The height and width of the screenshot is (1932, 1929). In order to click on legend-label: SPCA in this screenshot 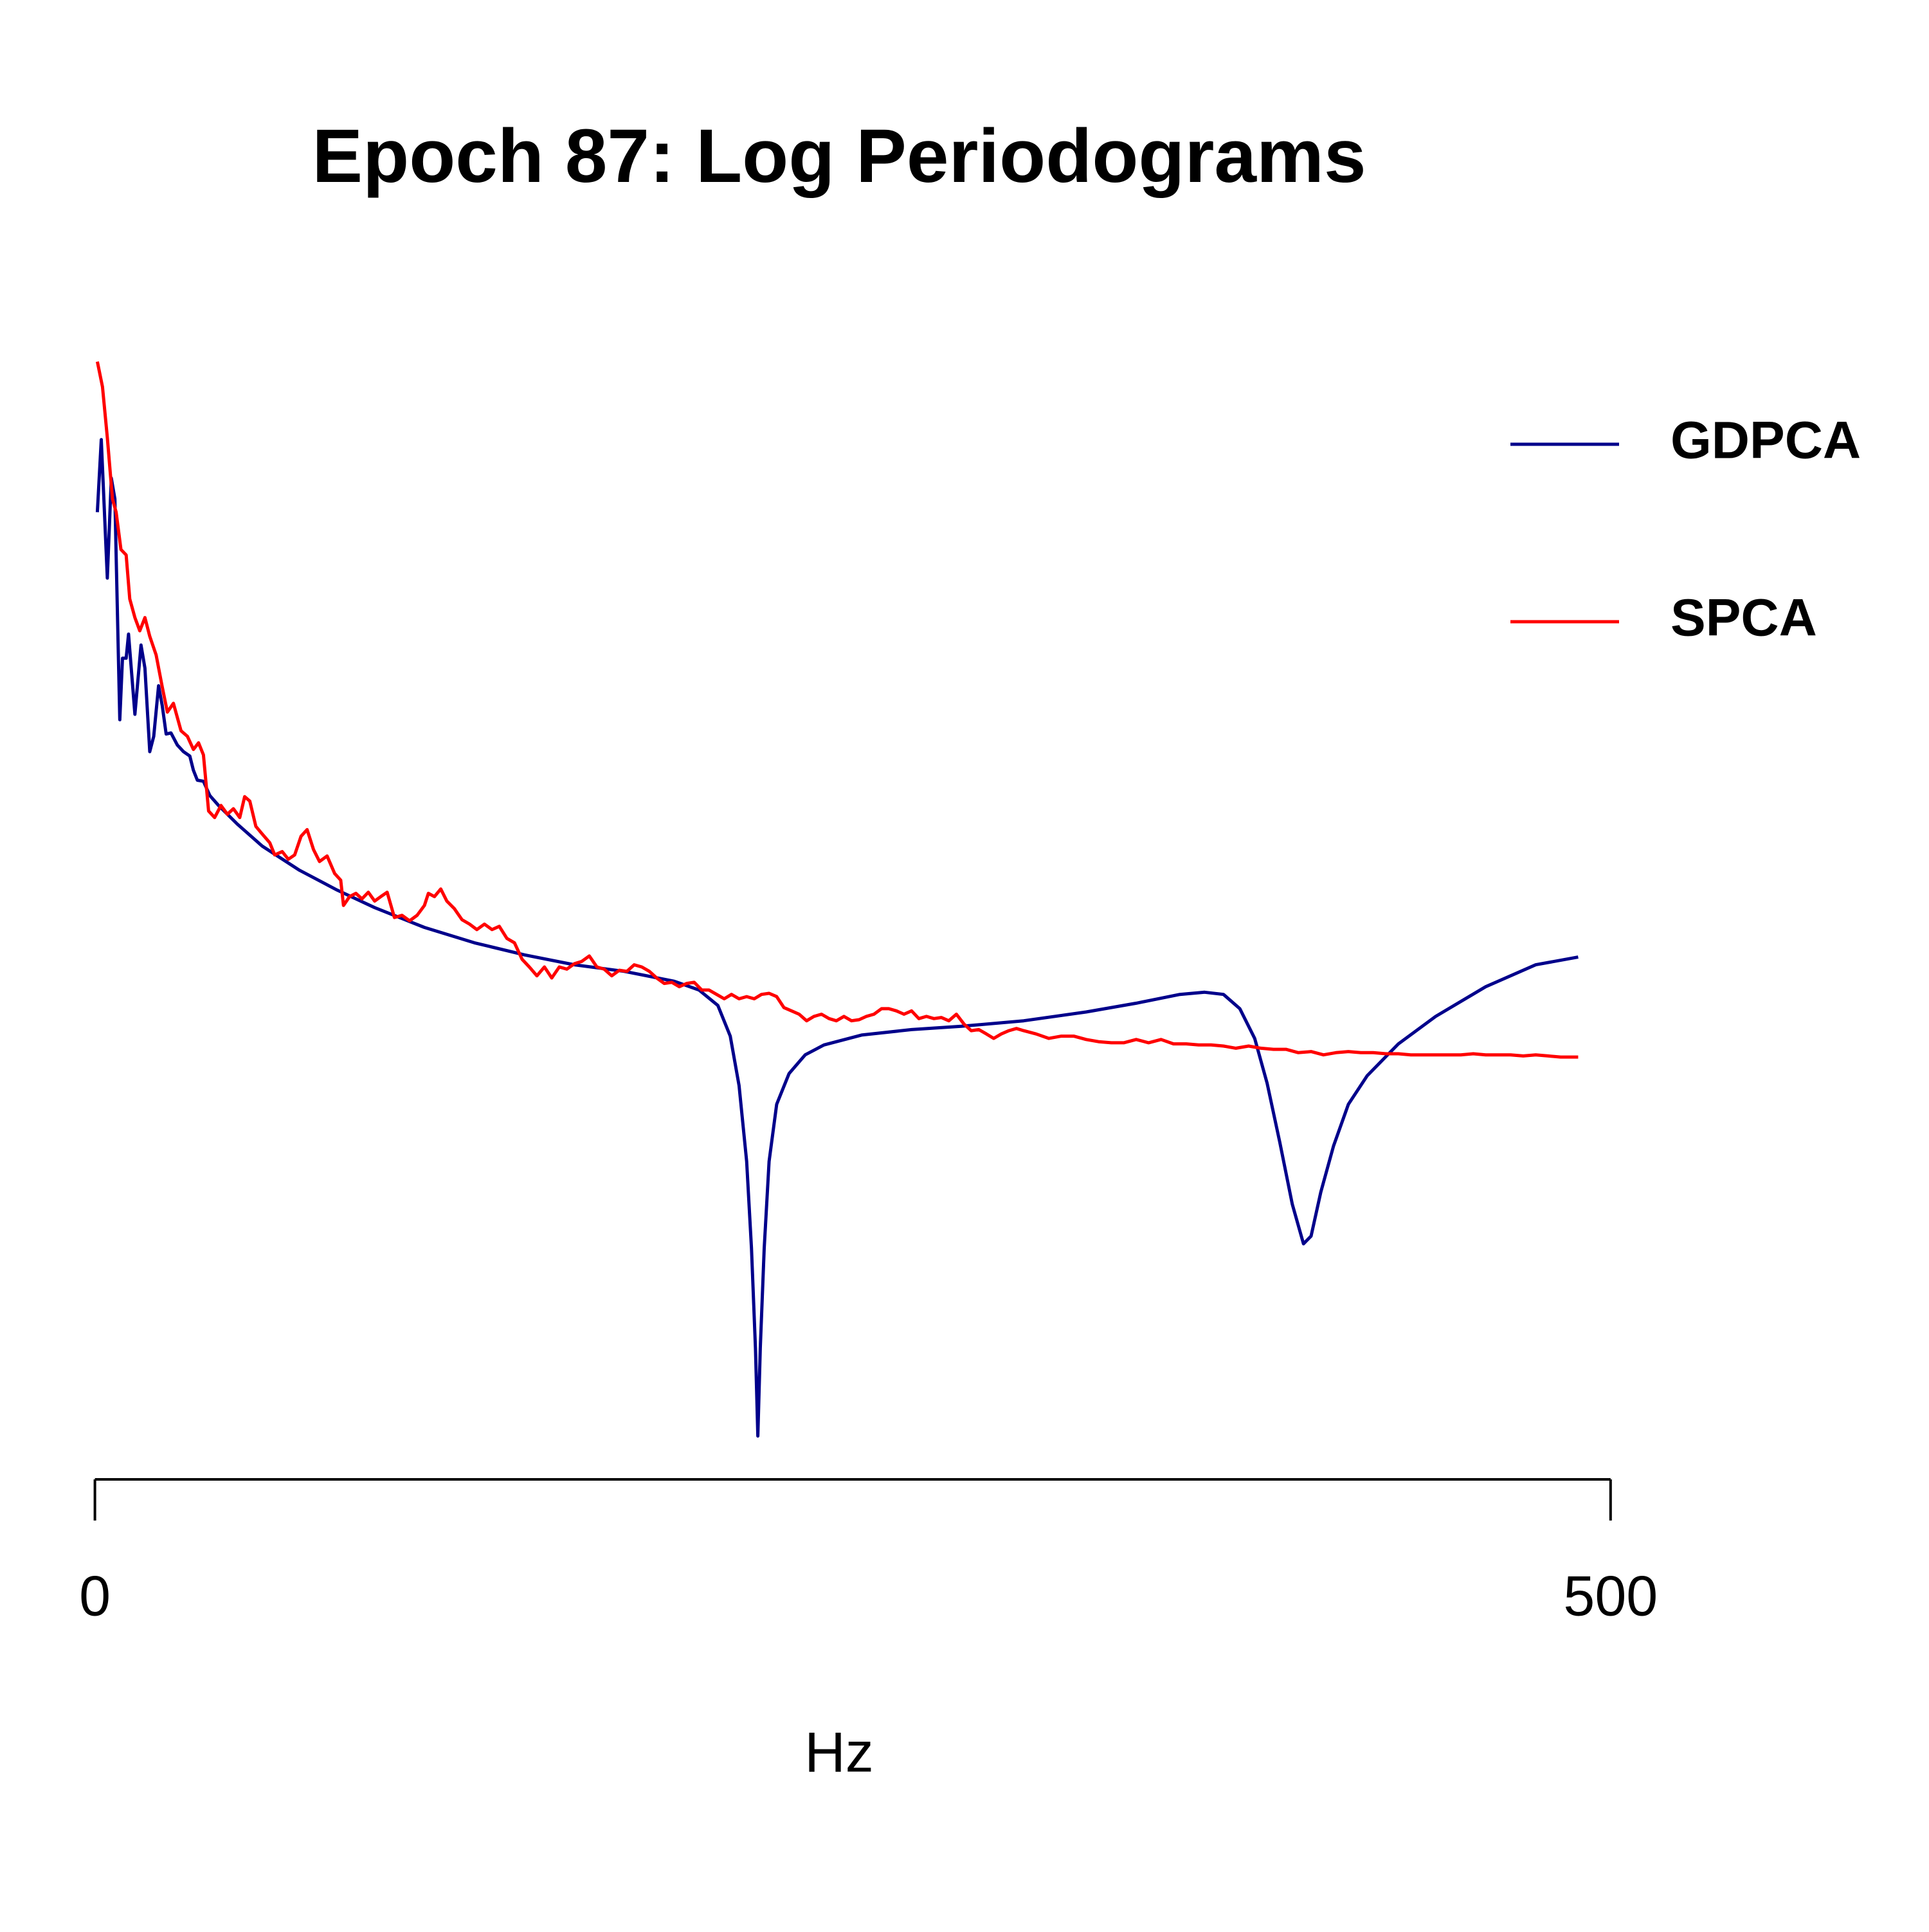, I will do `click(1744, 618)`.